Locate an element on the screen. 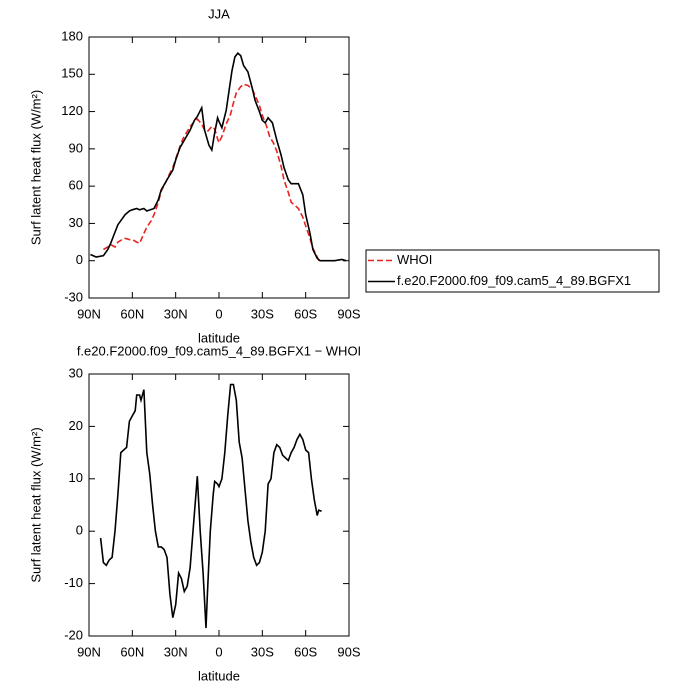 This screenshot has height=687, width=688. legend-label: WHOI is located at coordinates (414, 259).